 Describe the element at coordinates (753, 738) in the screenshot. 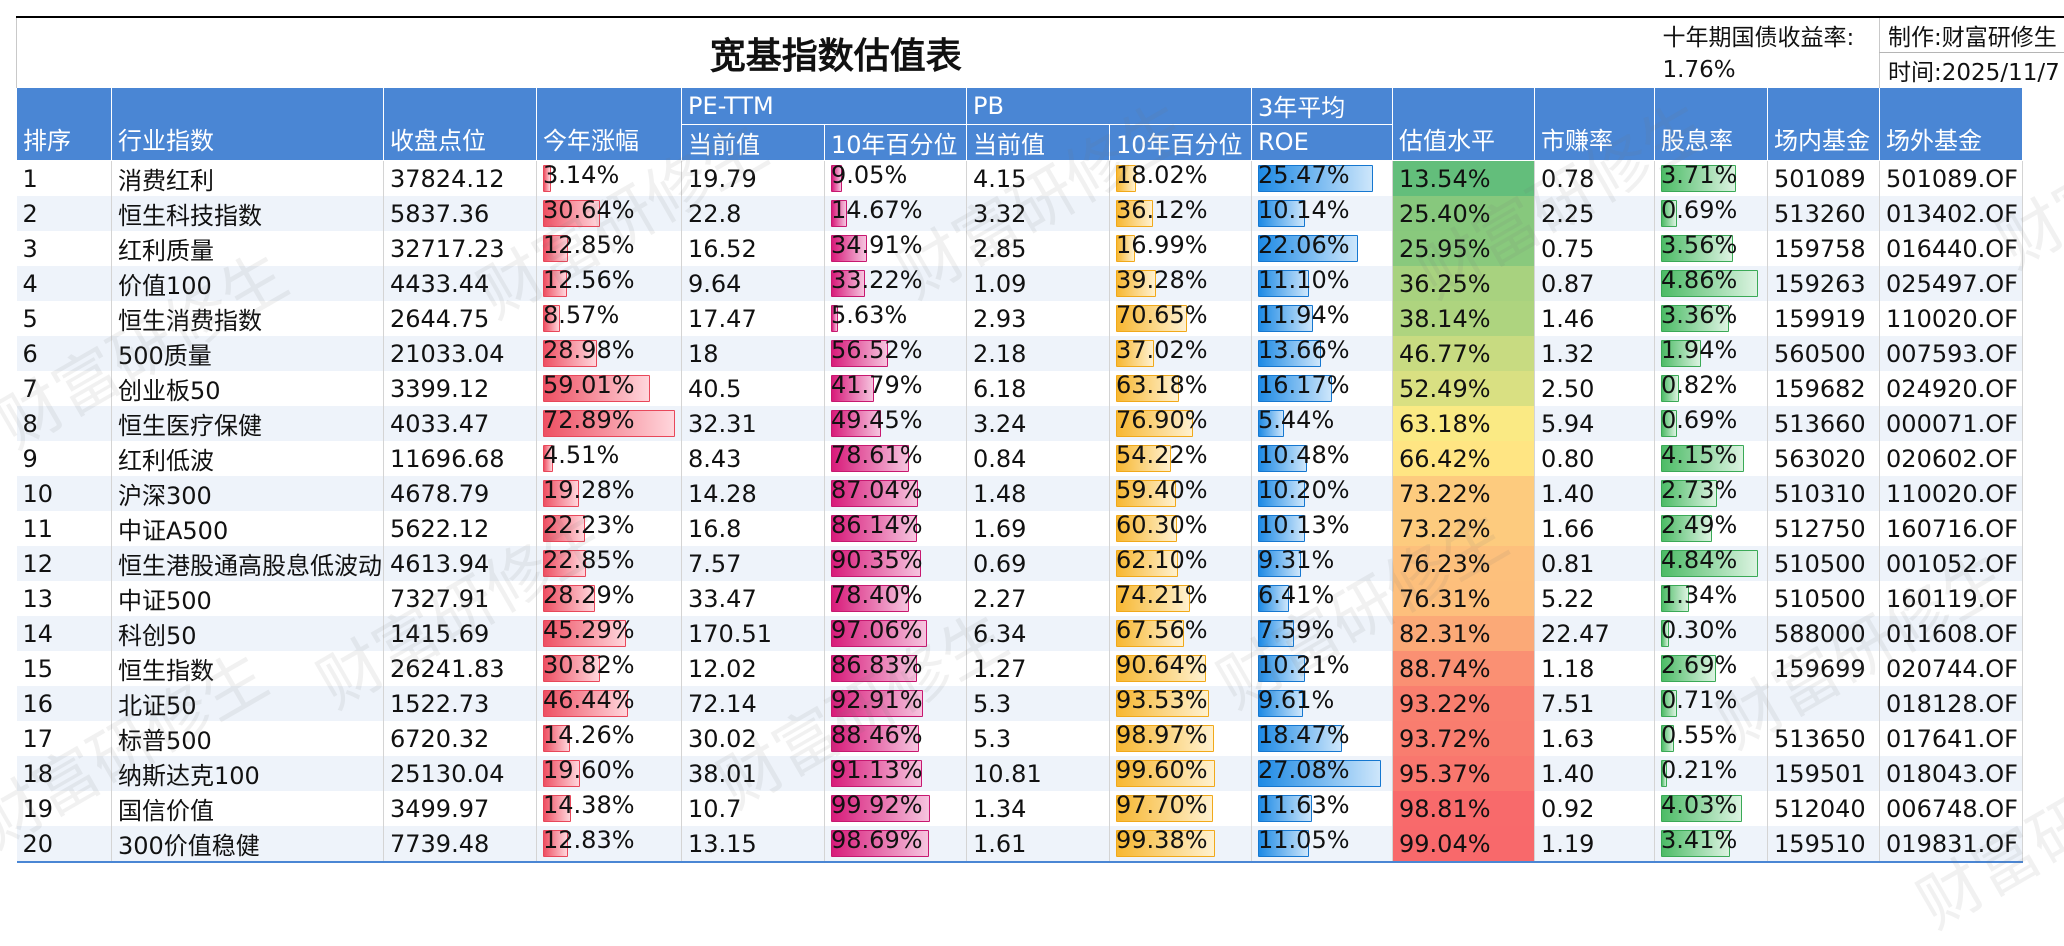

I see `pe-current-cell: 30.02` at that location.